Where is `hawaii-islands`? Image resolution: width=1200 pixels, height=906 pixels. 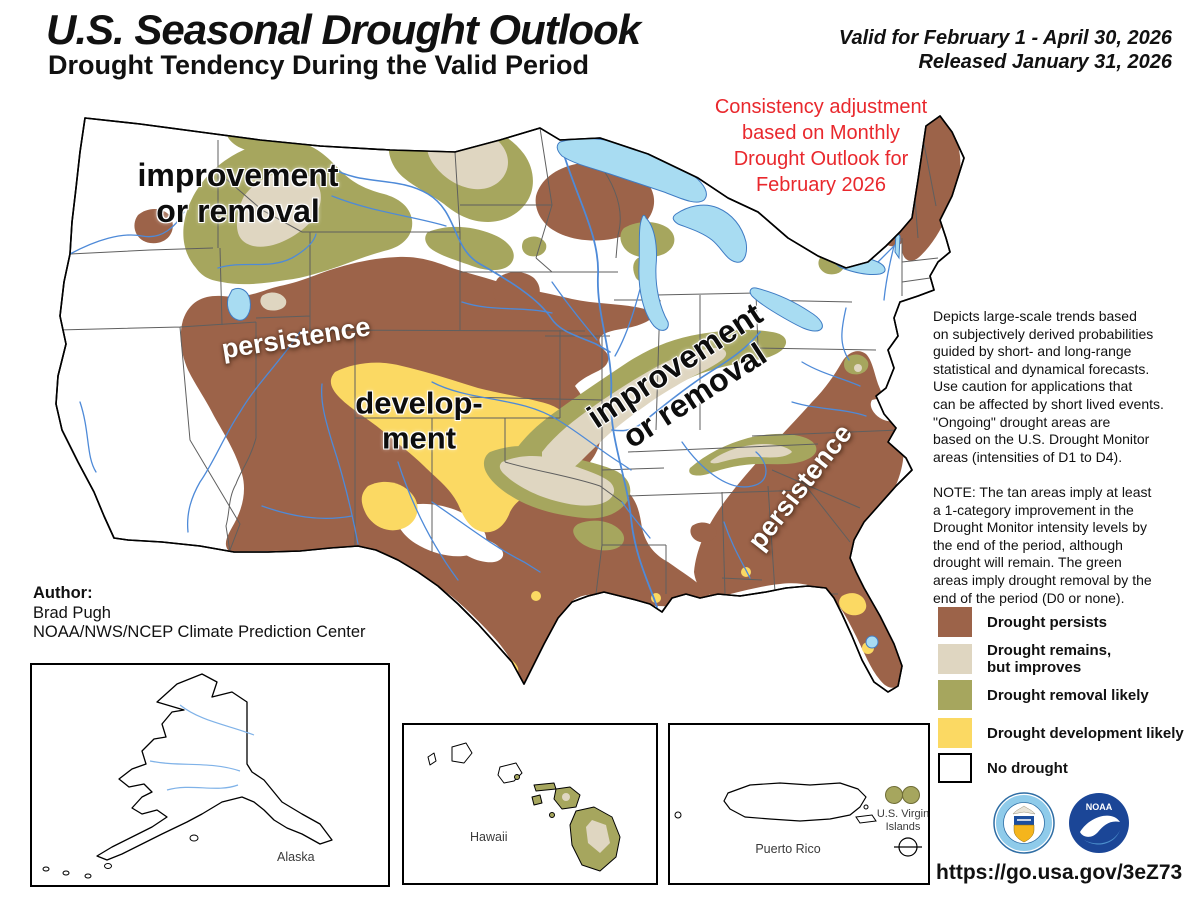 hawaii-islands is located at coordinates (524, 807).